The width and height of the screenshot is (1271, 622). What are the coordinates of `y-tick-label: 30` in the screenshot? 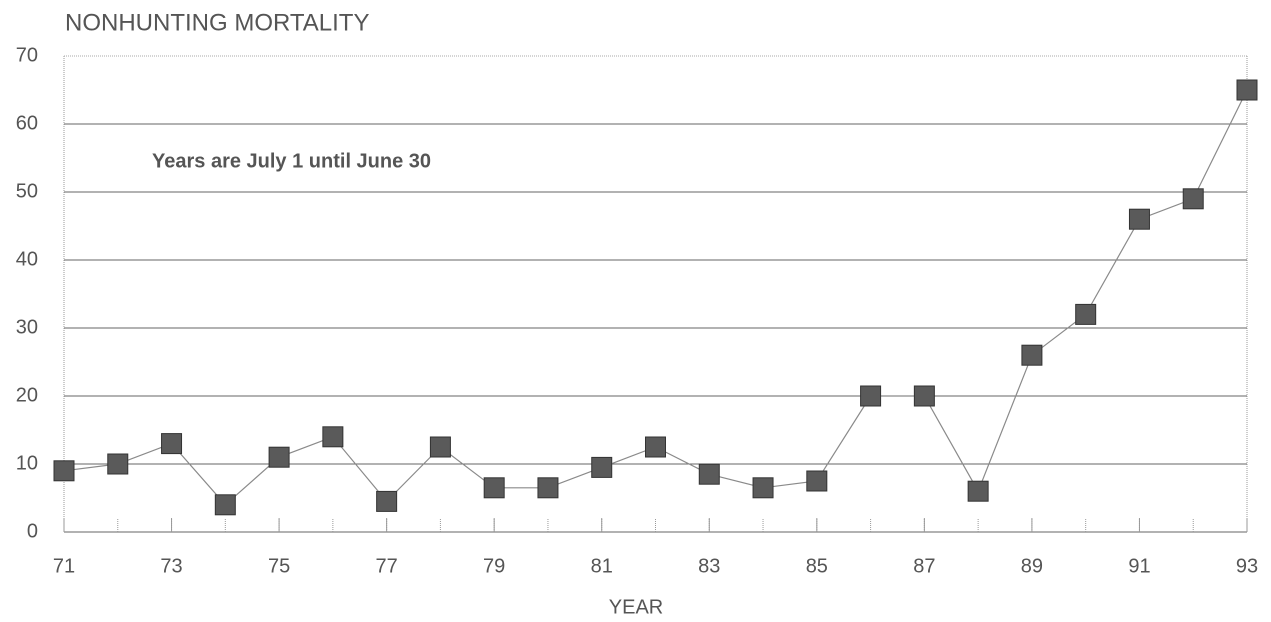 It's located at (27, 327).